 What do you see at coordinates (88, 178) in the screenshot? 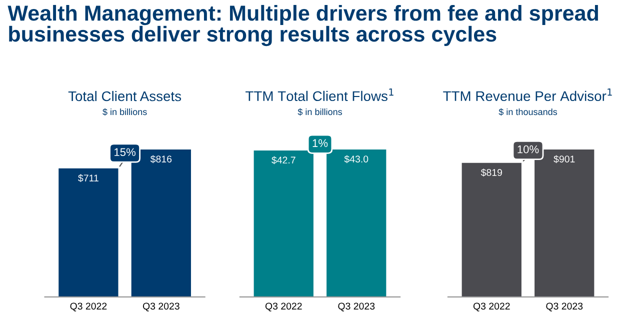
I see `data-label: $711` at bounding box center [88, 178].